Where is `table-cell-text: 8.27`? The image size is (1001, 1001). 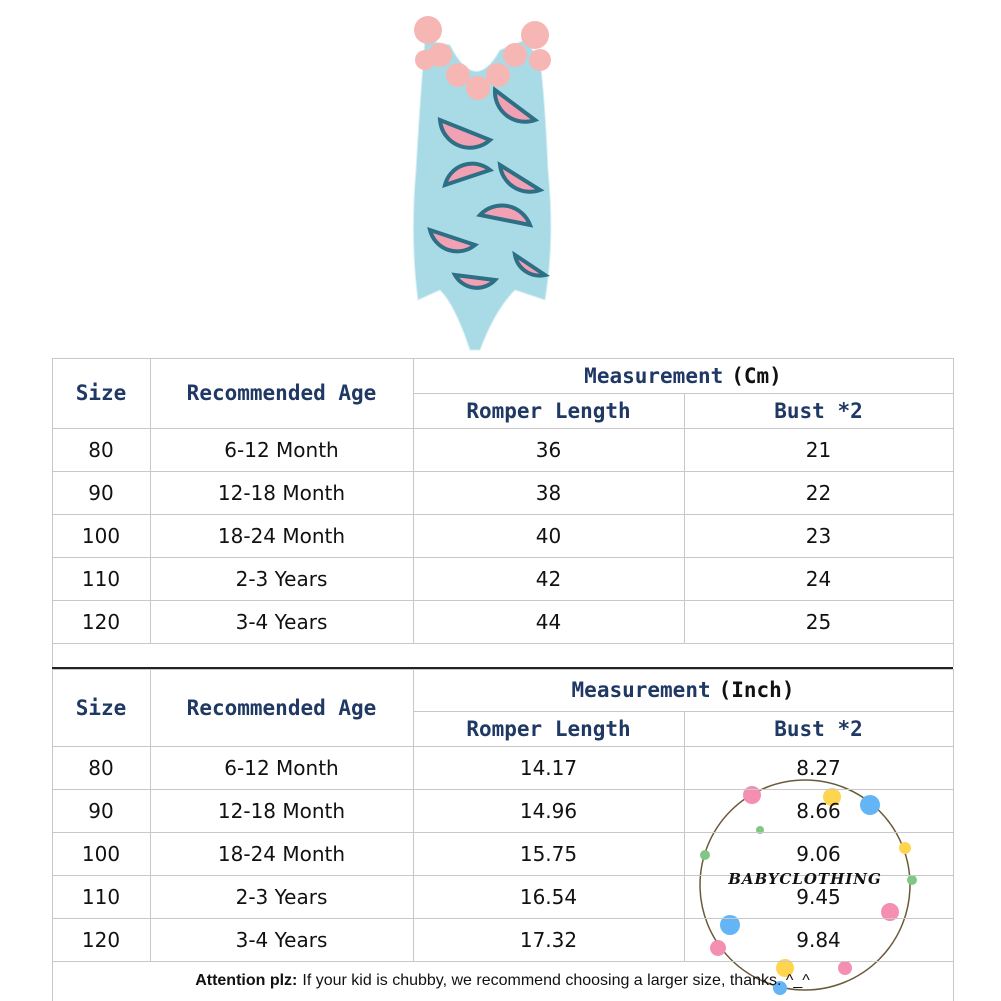
table-cell-text: 8.27 is located at coordinates (818, 767).